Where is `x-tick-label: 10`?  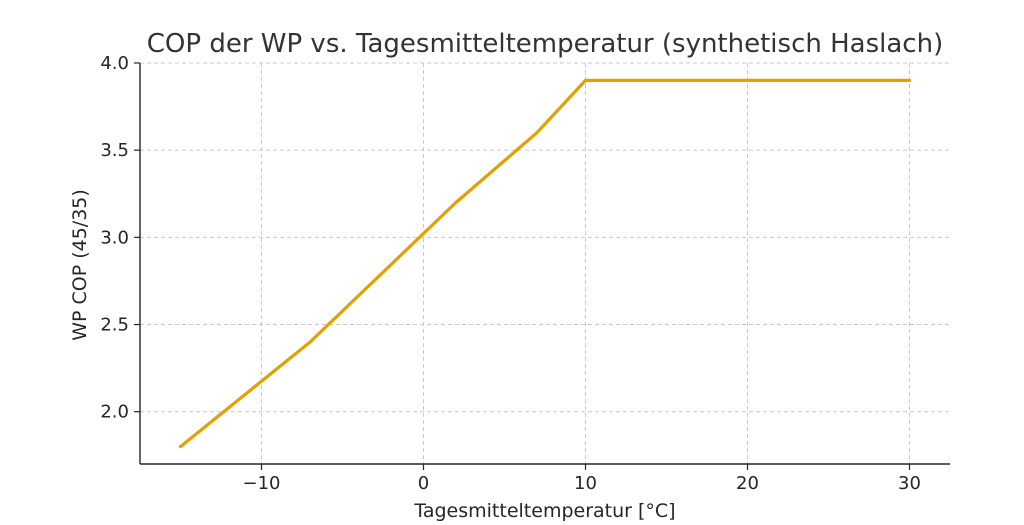 x-tick-label: 10 is located at coordinates (585, 483).